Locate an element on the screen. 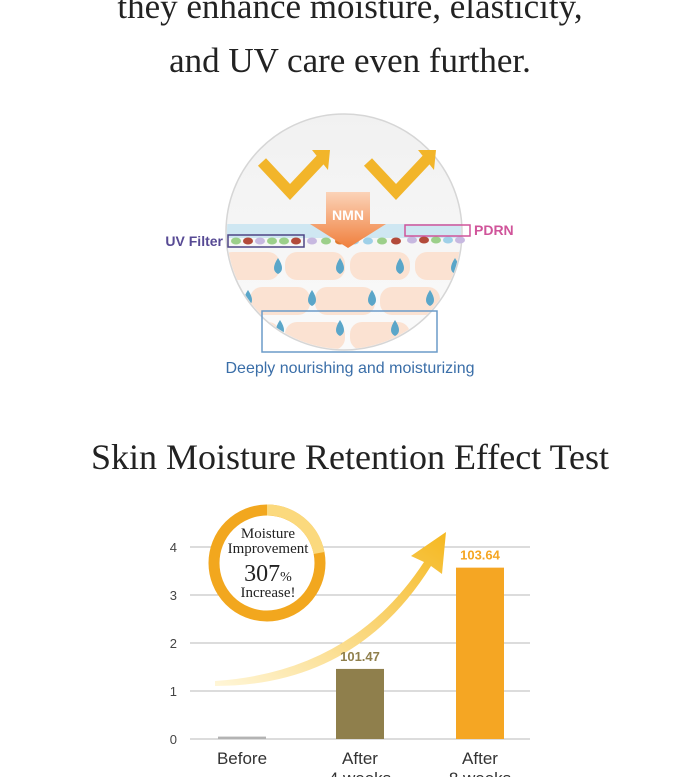  y-tick-label: 4 is located at coordinates (173, 547).